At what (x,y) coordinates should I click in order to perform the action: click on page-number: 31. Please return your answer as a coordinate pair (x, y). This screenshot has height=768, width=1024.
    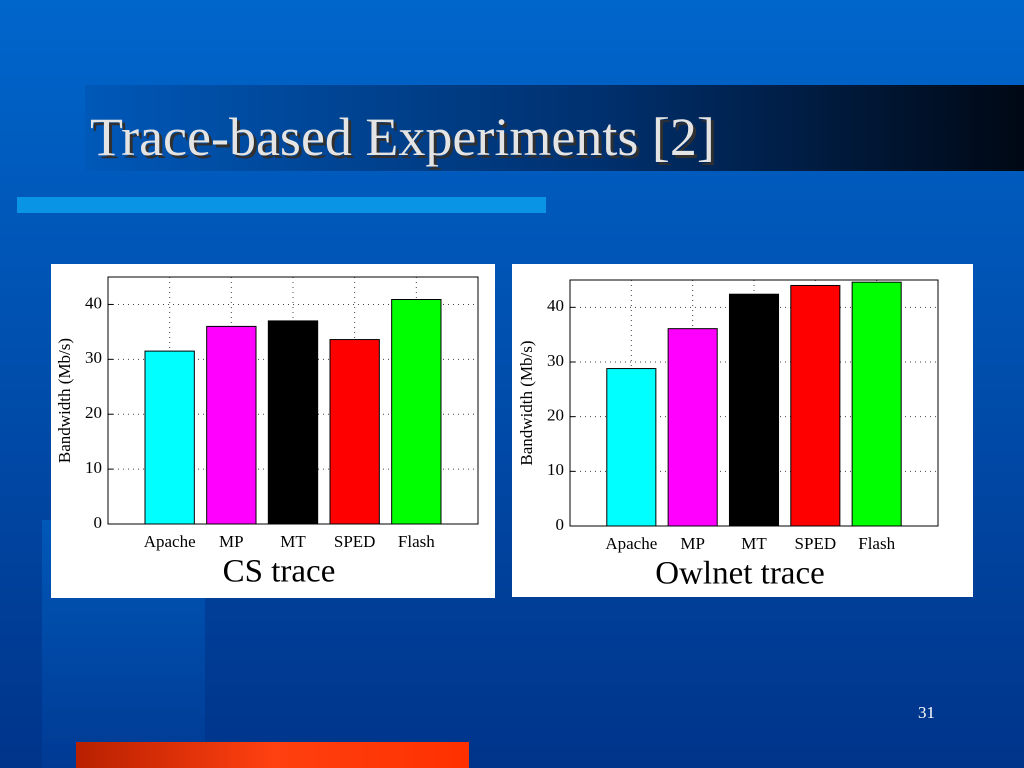
    Looking at the image, I should click on (926, 712).